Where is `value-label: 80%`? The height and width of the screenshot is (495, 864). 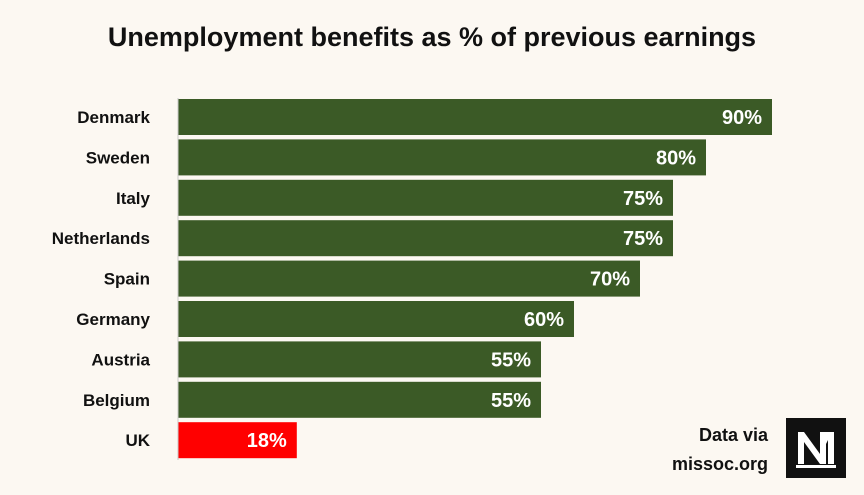 value-label: 80% is located at coordinates (676, 158).